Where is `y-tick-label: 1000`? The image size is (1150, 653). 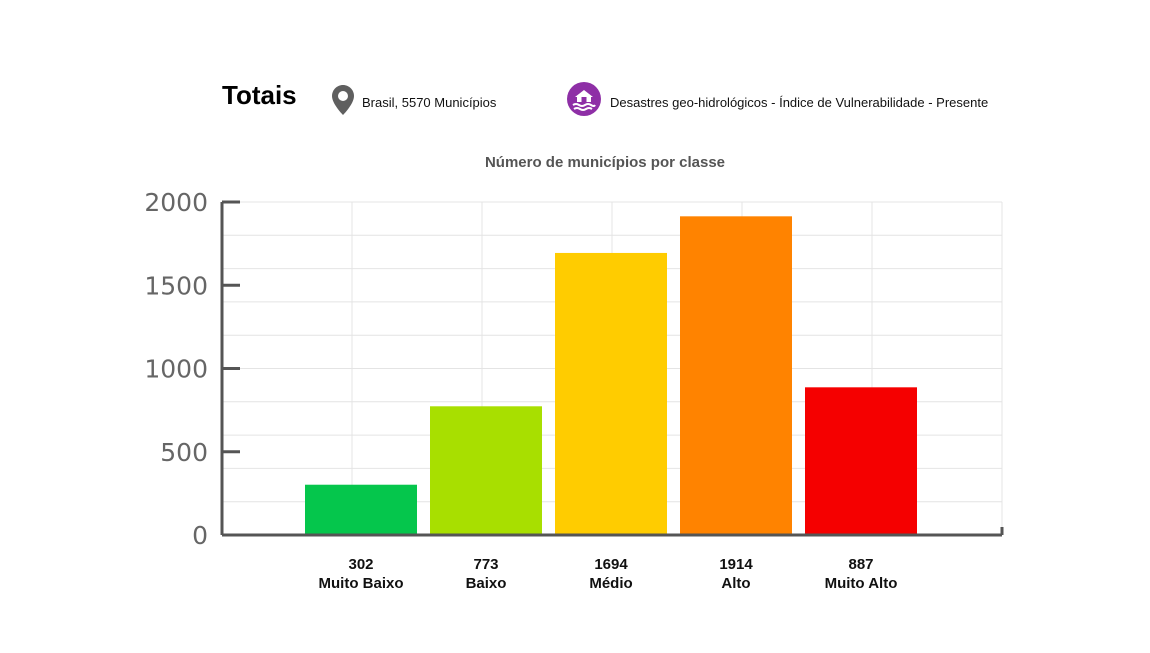
y-tick-label: 1000 is located at coordinates (176, 369).